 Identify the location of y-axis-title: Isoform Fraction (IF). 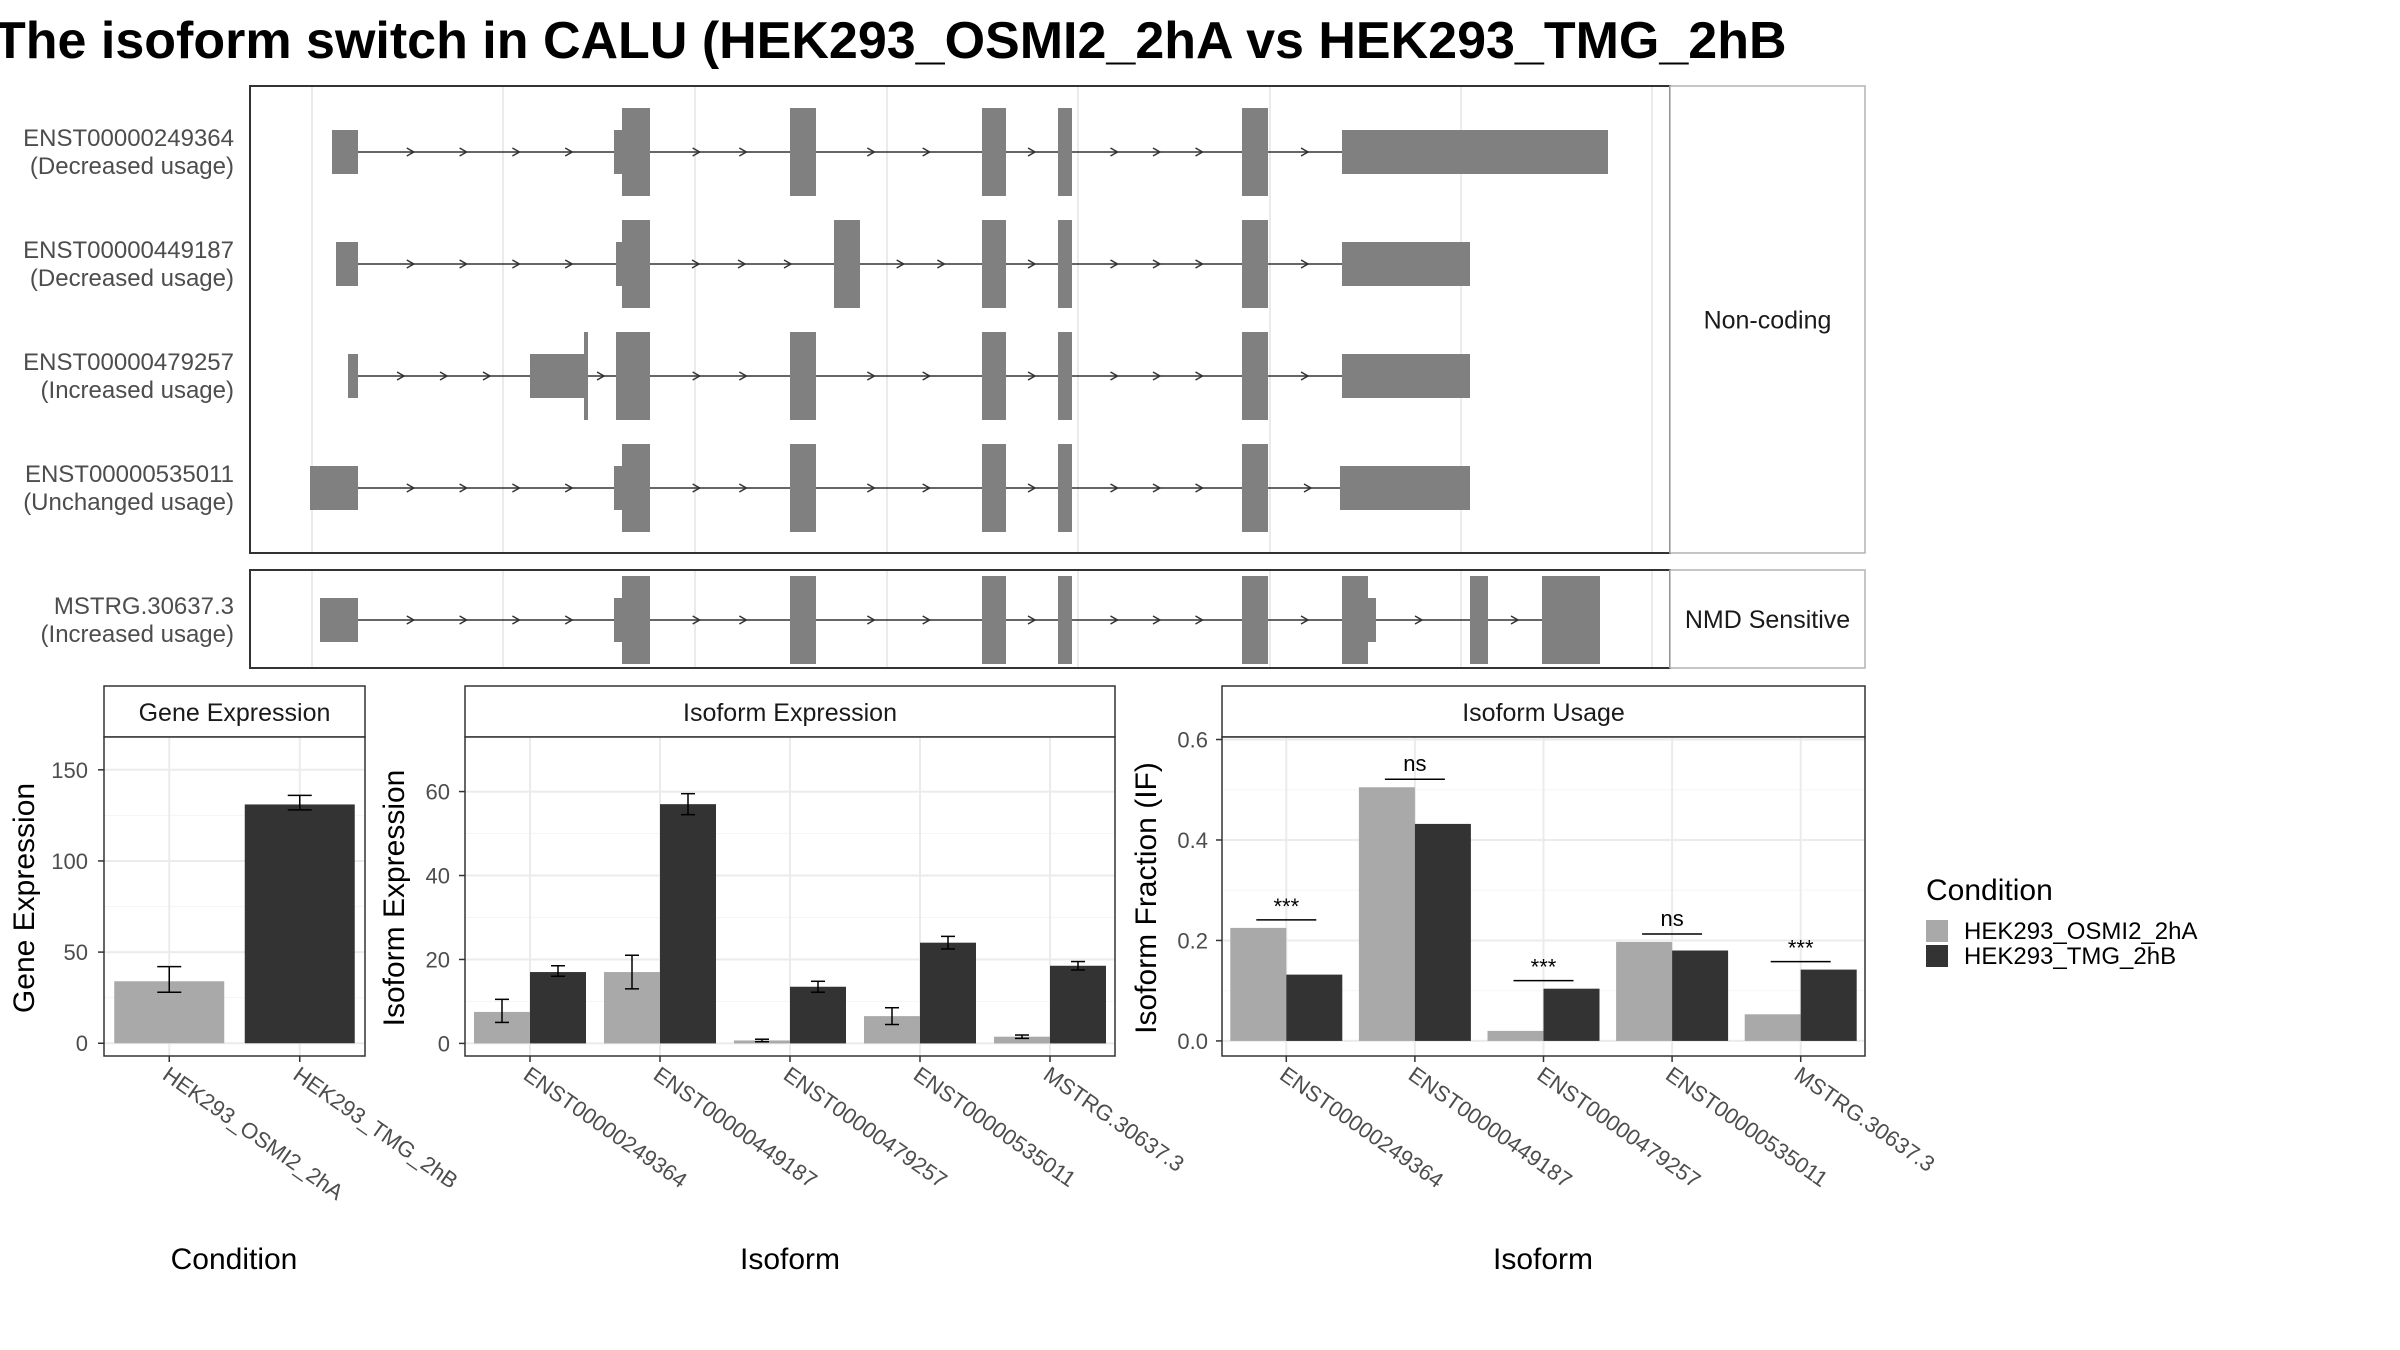
(1146, 898).